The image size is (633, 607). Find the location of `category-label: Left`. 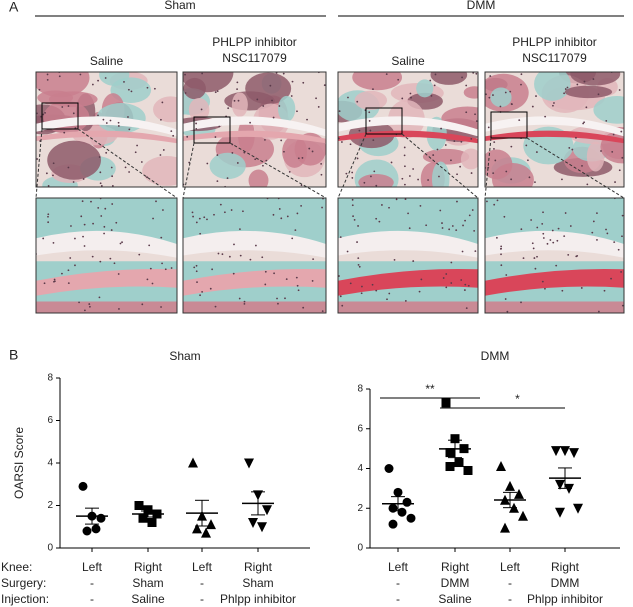

category-label: Left is located at coordinates (202, 567).